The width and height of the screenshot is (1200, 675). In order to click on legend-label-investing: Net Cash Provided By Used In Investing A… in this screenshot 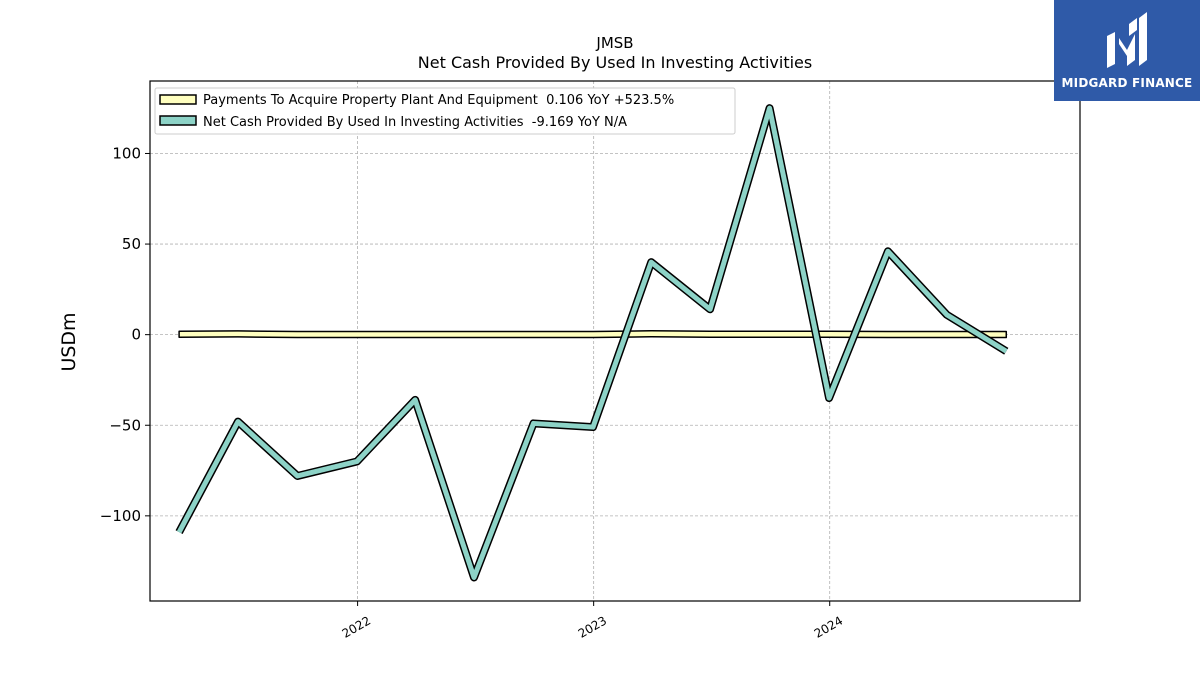, I will do `click(415, 122)`.